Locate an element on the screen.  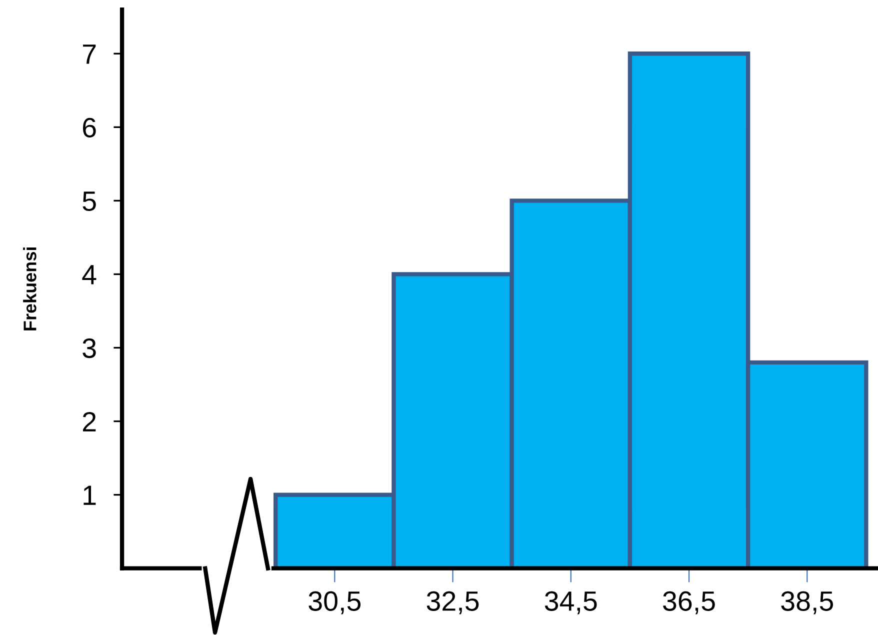
y-tick-label: 5 is located at coordinates (89, 202).